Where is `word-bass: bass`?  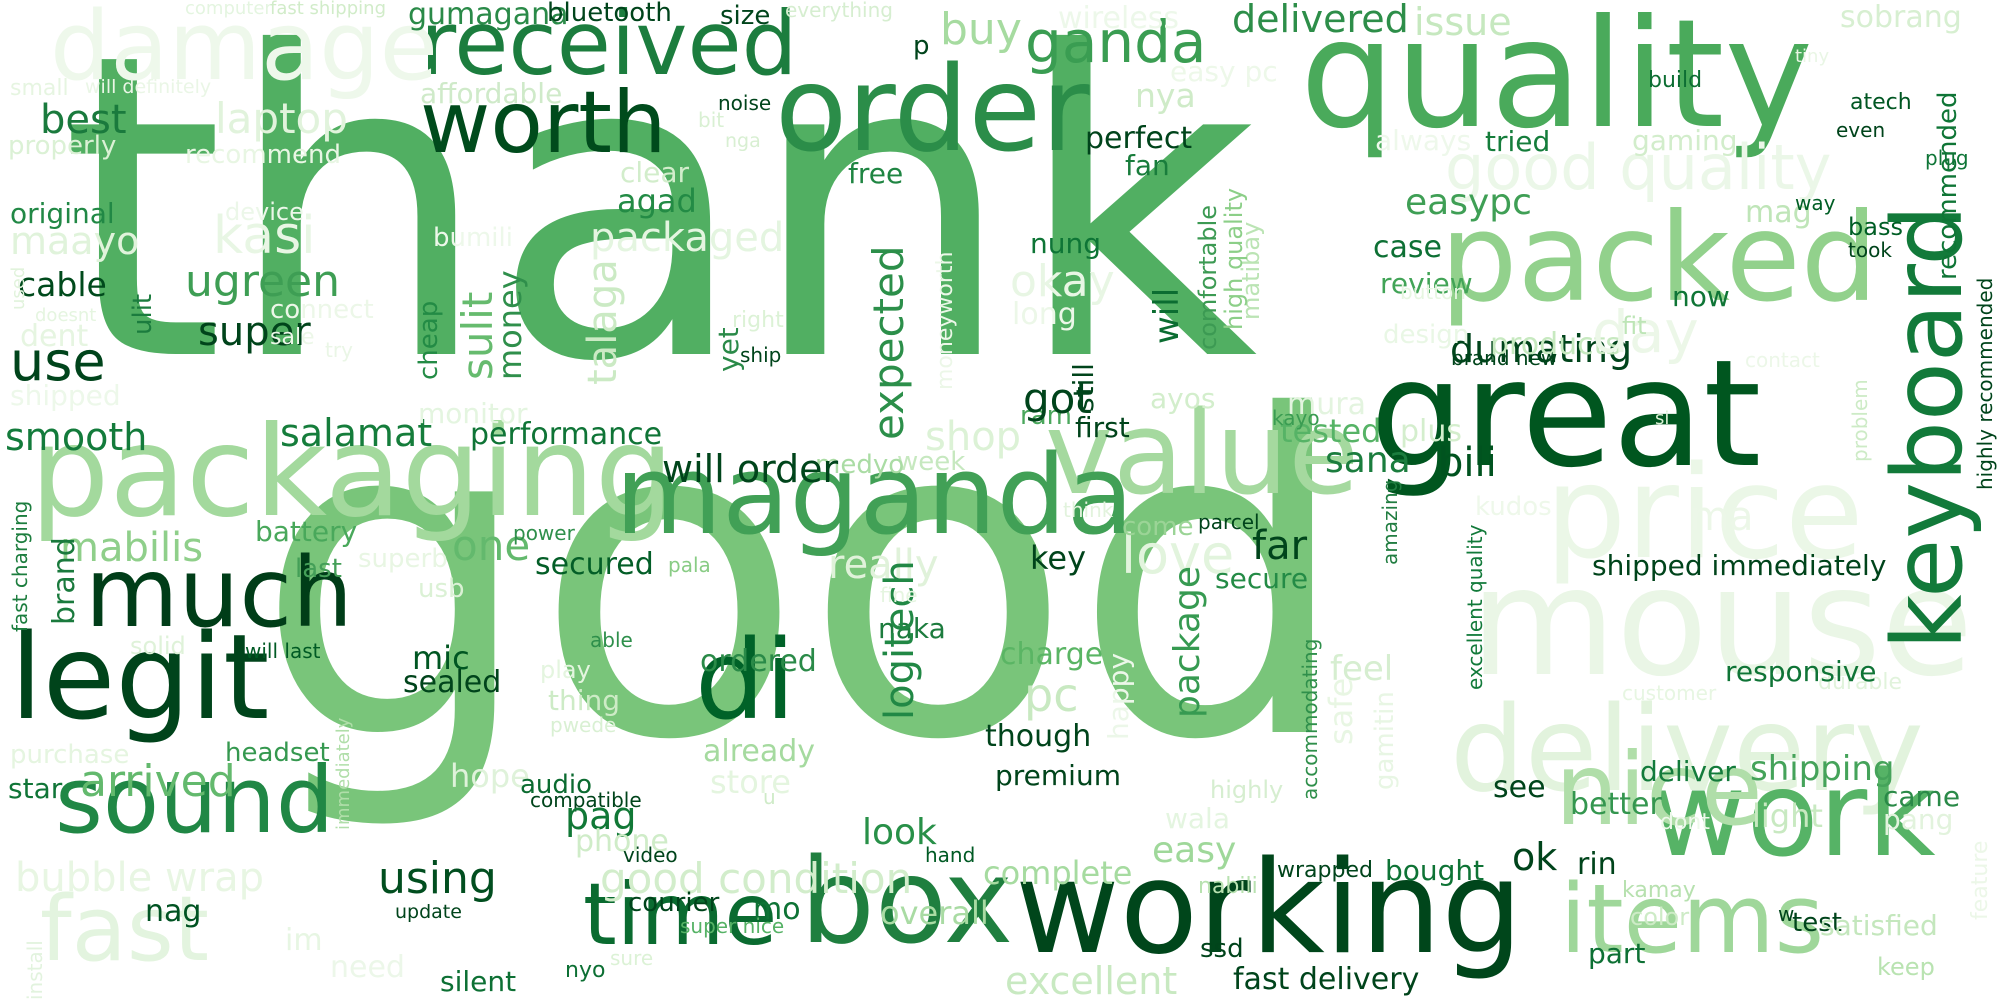 word-bass: bass is located at coordinates (1875, 227).